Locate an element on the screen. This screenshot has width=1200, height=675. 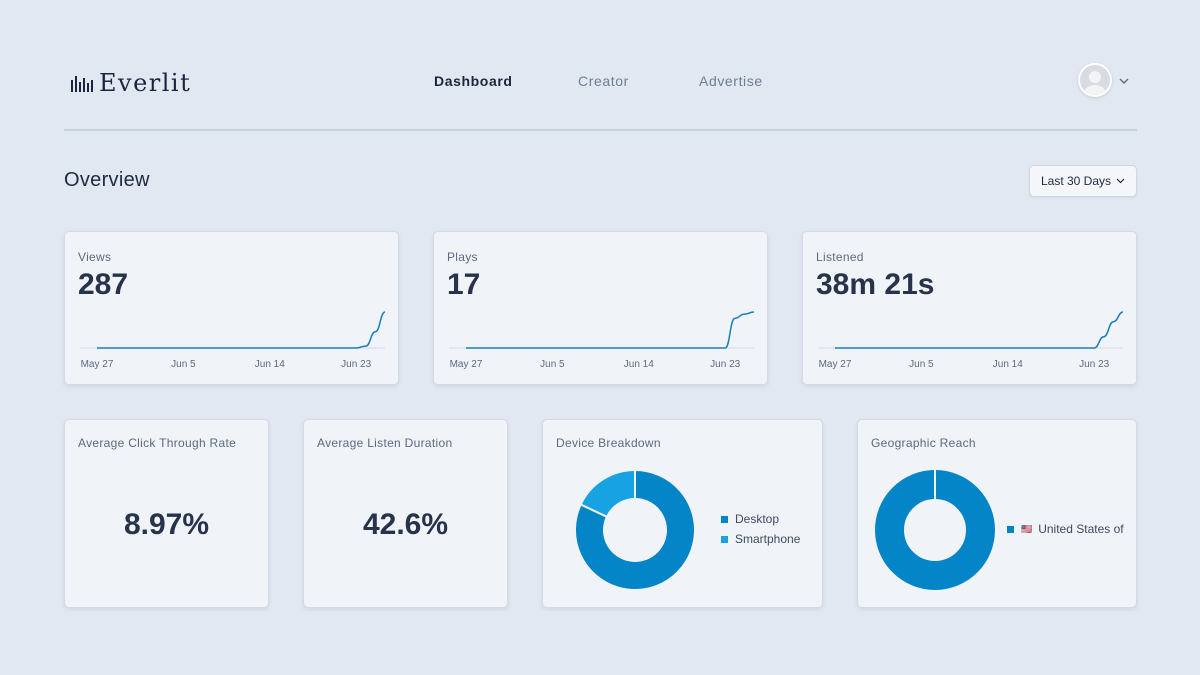
plays-label: Plays is located at coordinates (462, 257).